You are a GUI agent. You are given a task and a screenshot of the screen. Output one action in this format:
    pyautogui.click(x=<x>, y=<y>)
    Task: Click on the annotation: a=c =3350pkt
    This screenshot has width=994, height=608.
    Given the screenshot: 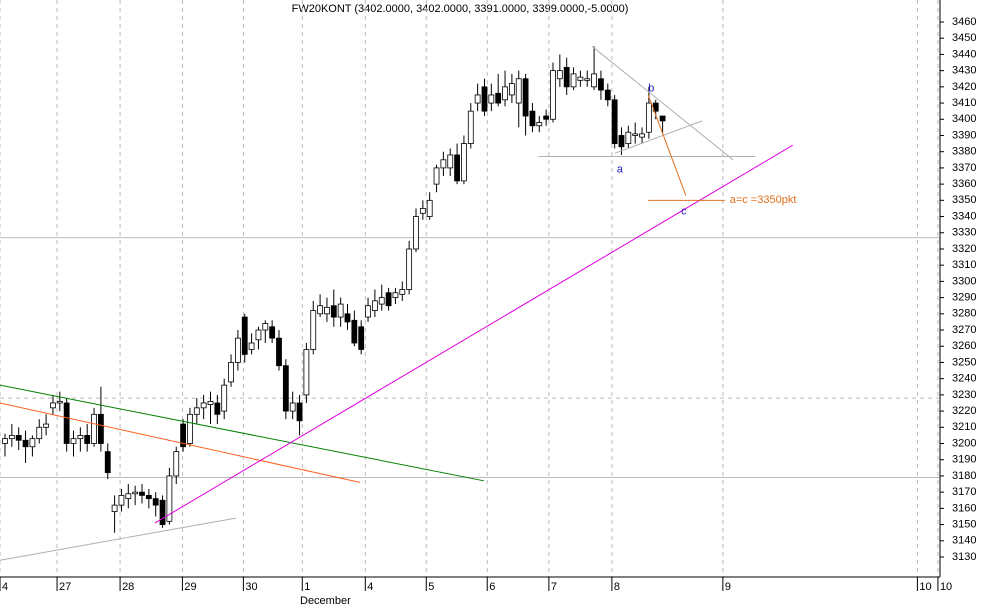 What is the action you would take?
    pyautogui.click(x=763, y=200)
    